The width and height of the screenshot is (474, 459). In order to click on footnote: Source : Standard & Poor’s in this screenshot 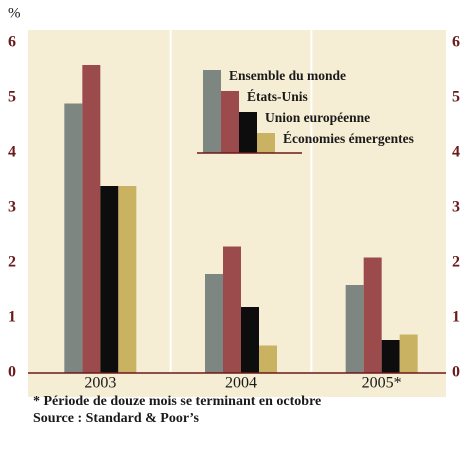, I will do `click(116, 418)`.